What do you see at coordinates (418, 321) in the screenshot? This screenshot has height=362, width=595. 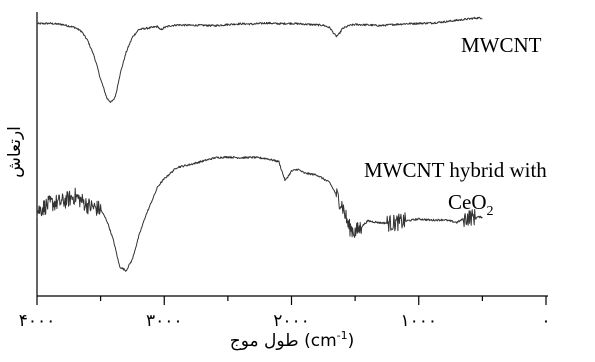 I see `x-tick-label: ۱۰۰۰` at bounding box center [418, 321].